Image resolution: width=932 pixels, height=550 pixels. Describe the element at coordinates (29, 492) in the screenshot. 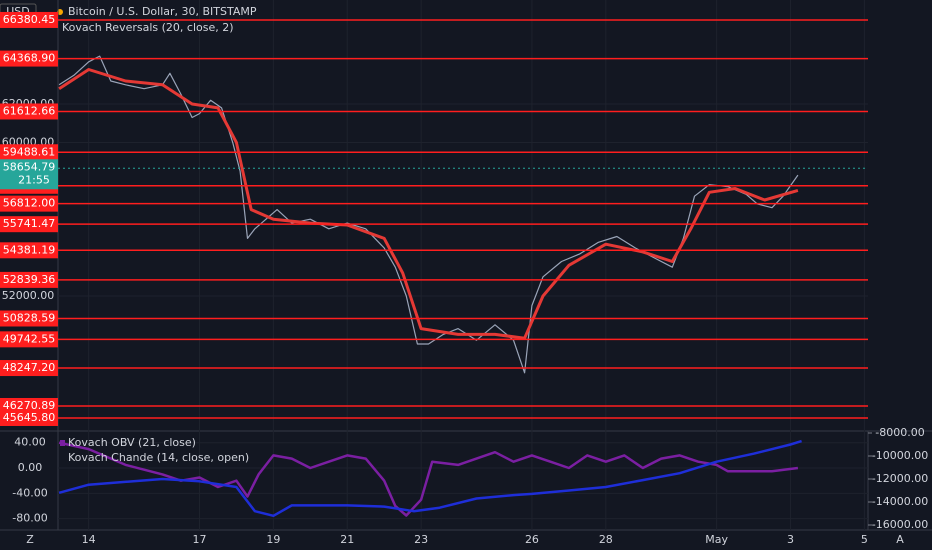

I see `lower-y-tick-label: -40.00` at that location.